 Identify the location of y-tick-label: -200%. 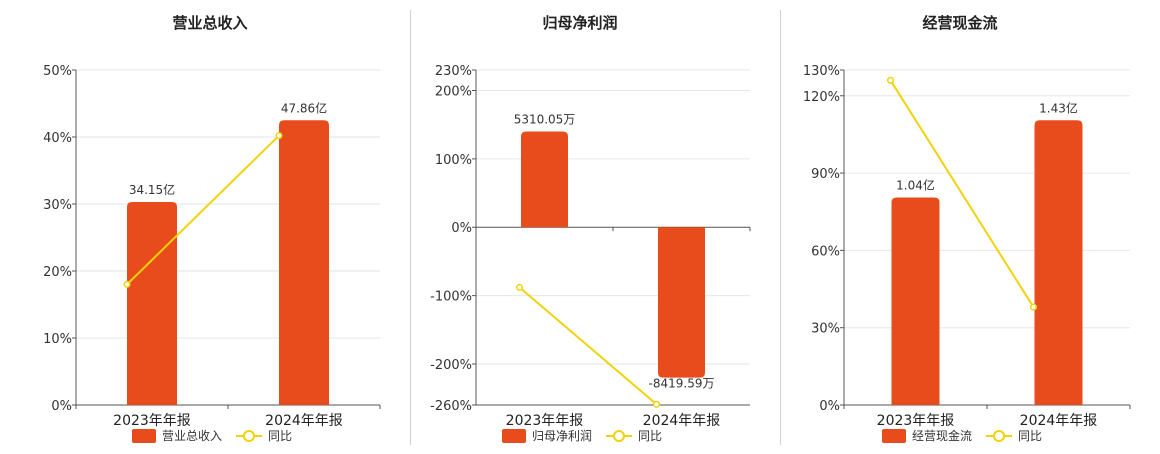
(451, 365).